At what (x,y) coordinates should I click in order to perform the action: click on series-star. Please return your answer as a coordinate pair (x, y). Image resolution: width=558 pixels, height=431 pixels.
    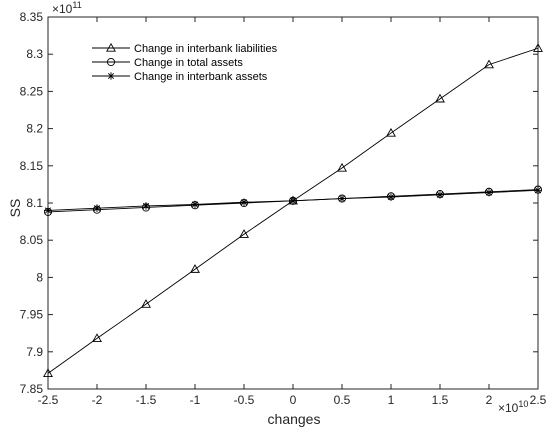
    Looking at the image, I should click on (293, 200).